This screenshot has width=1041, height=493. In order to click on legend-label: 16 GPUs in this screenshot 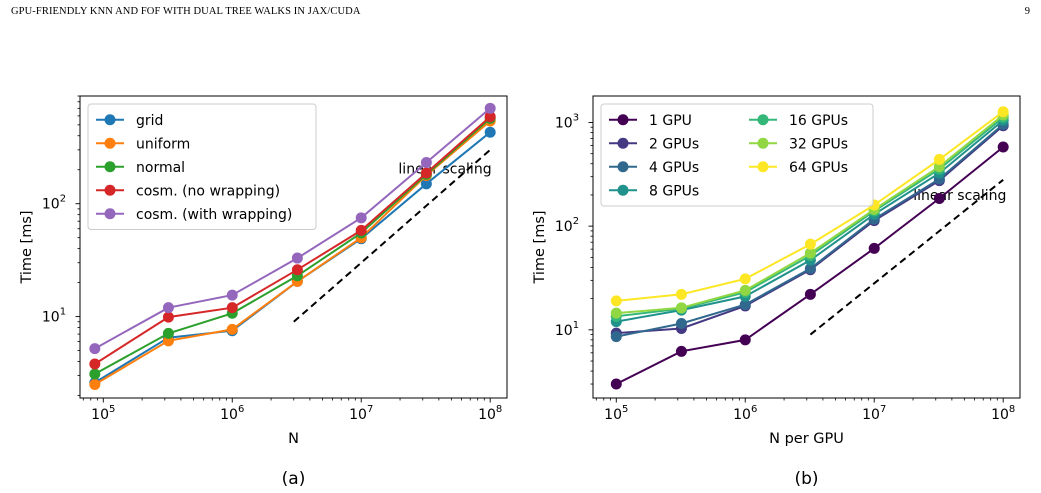, I will do `click(818, 121)`.